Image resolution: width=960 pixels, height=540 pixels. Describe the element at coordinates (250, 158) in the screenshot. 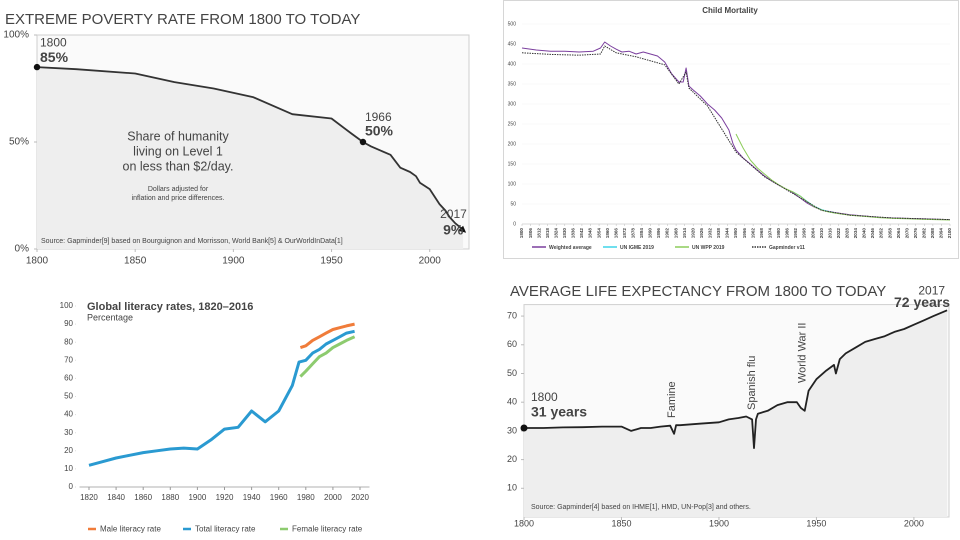

I see `area` at that location.